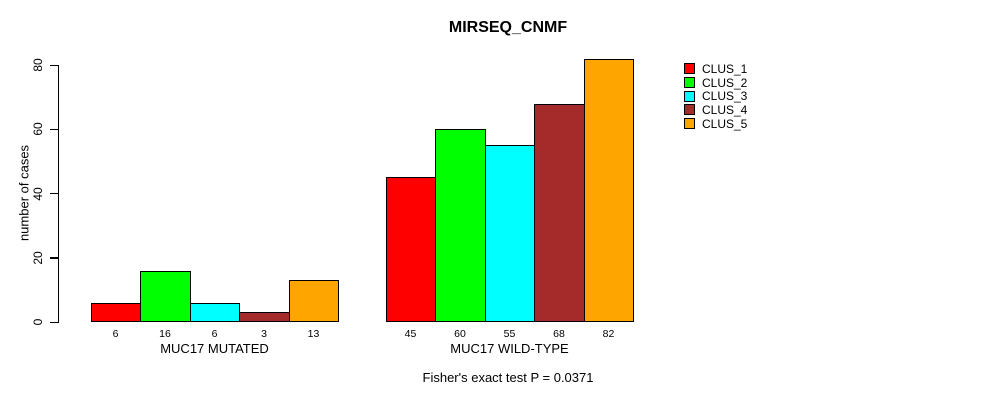 The width and height of the screenshot is (990, 400). Describe the element at coordinates (460, 225) in the screenshot. I see `bar-clus_2-group2` at that location.